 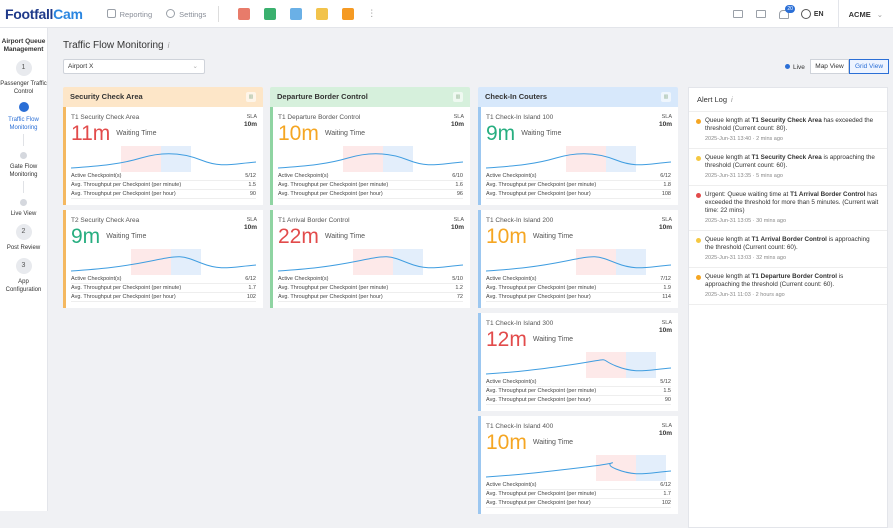 I want to click on bell-icon: 20, so click(x=786, y=11).